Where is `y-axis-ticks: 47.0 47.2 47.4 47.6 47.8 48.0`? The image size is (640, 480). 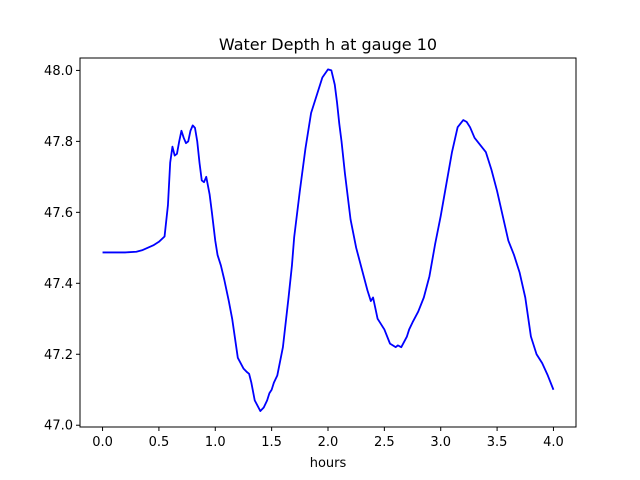
y-axis-ticks: 47.0 47.2 47.4 47.6 47.8 48.0 is located at coordinates (62, 249).